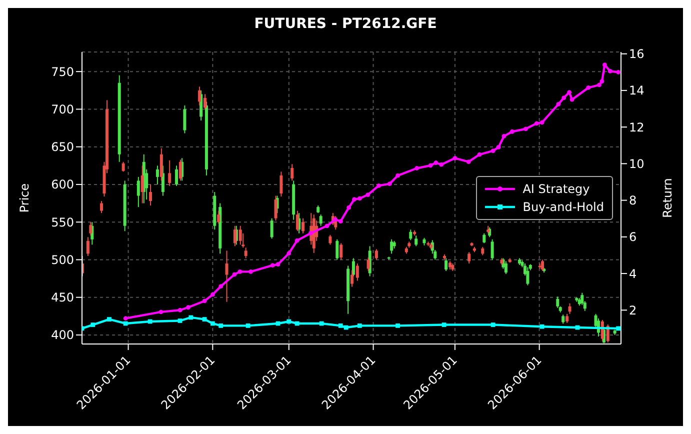  What do you see at coordinates (636, 127) in the screenshot?
I see `y2-tick-label: 12` at bounding box center [636, 127].